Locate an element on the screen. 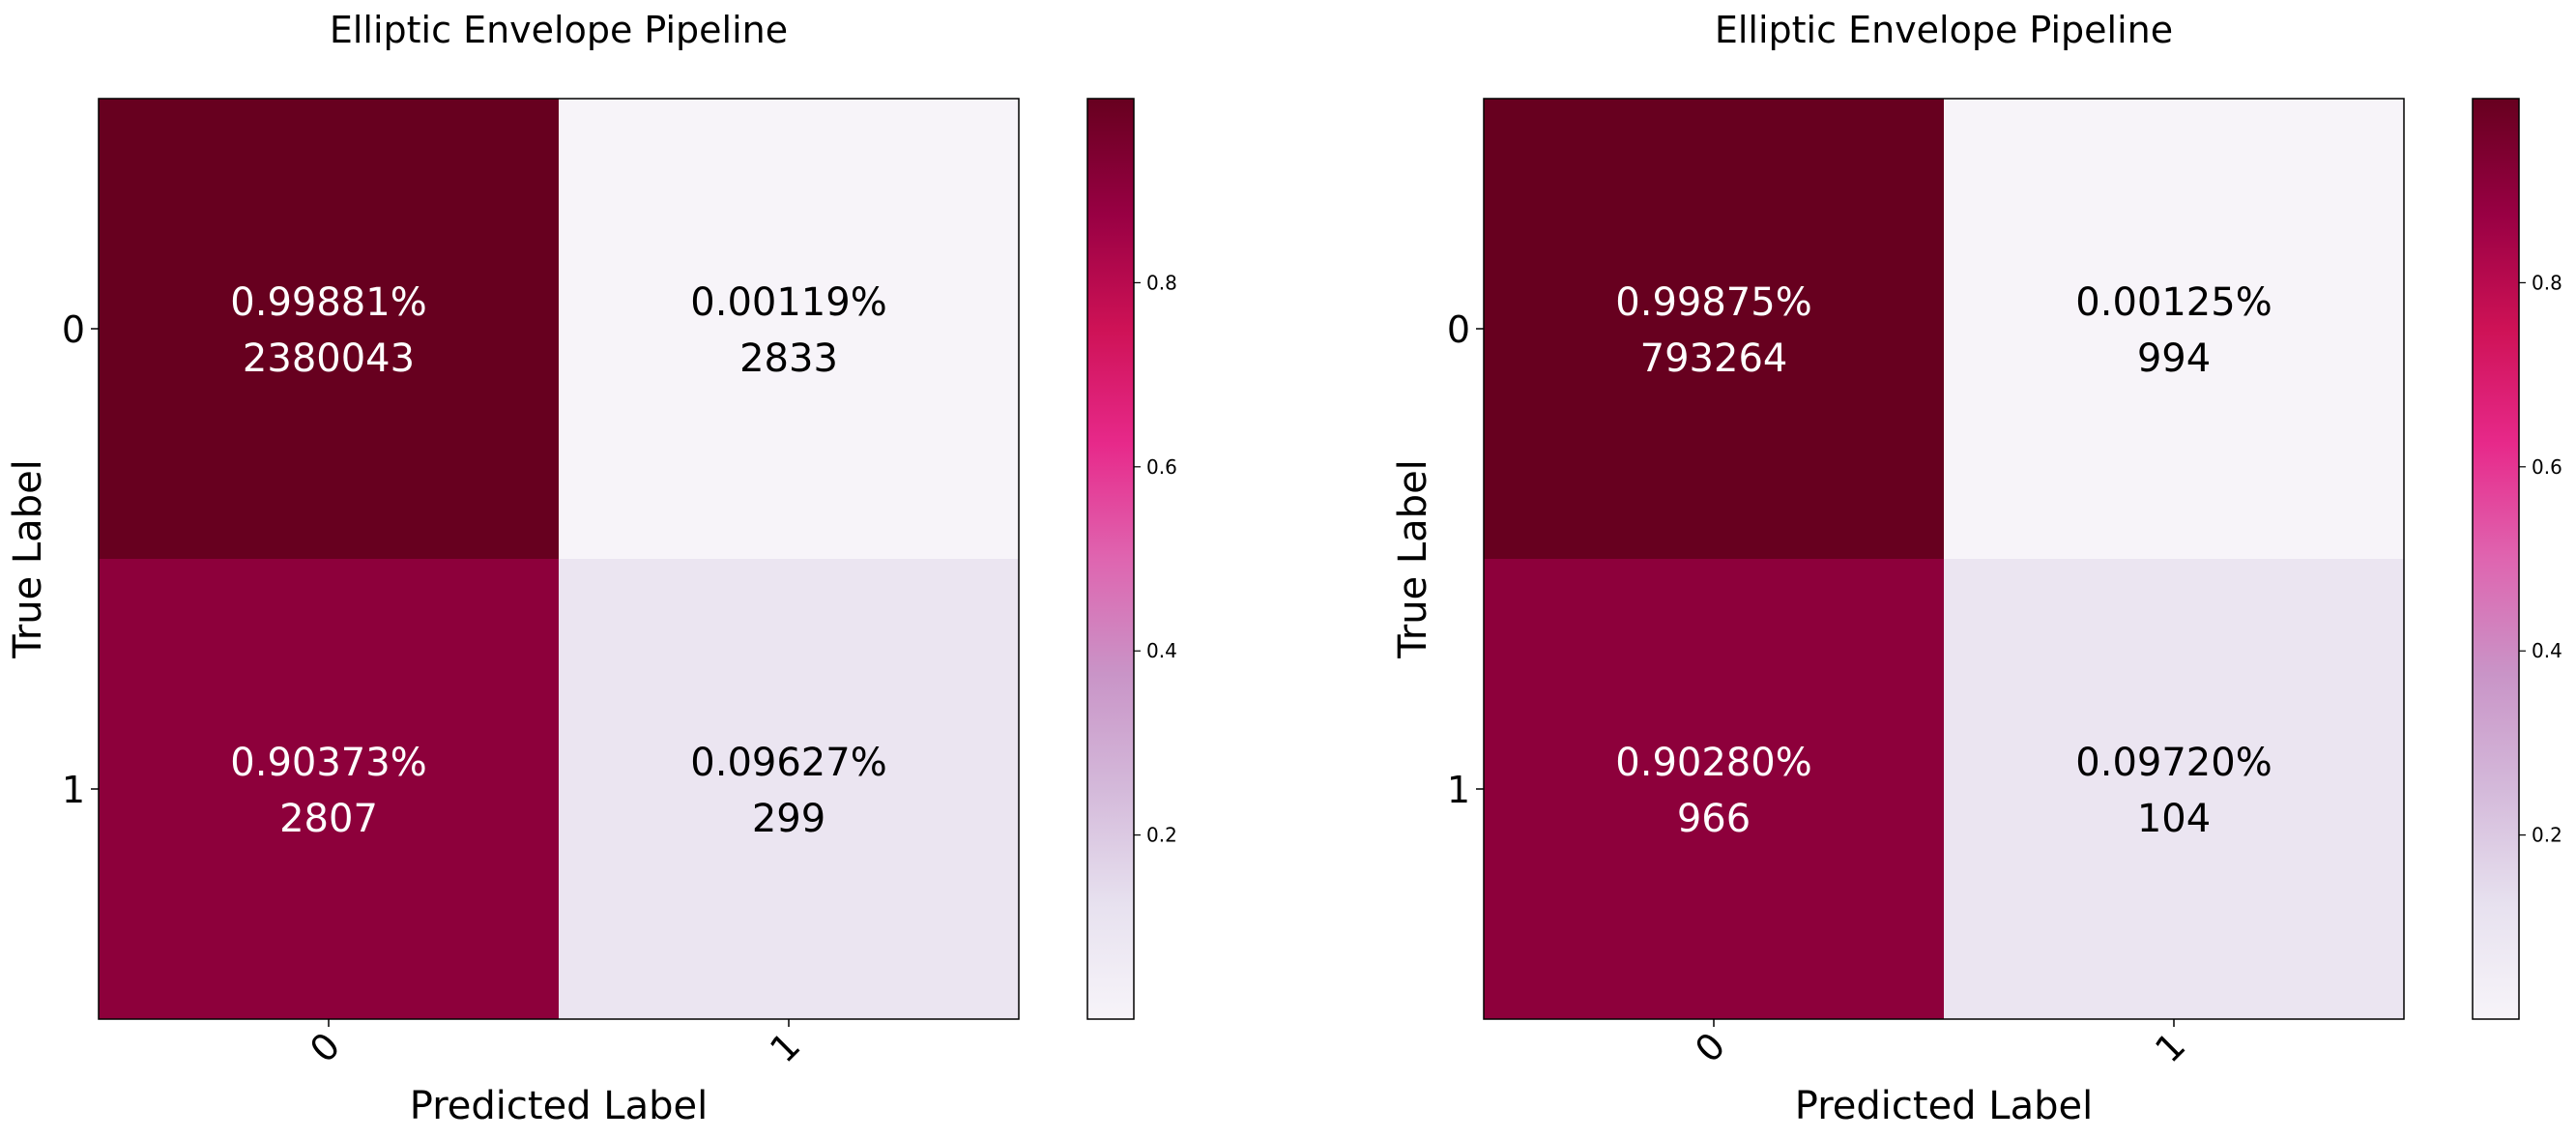 The width and height of the screenshot is (2576, 1139). cell-count-label: 966 is located at coordinates (1714, 819).